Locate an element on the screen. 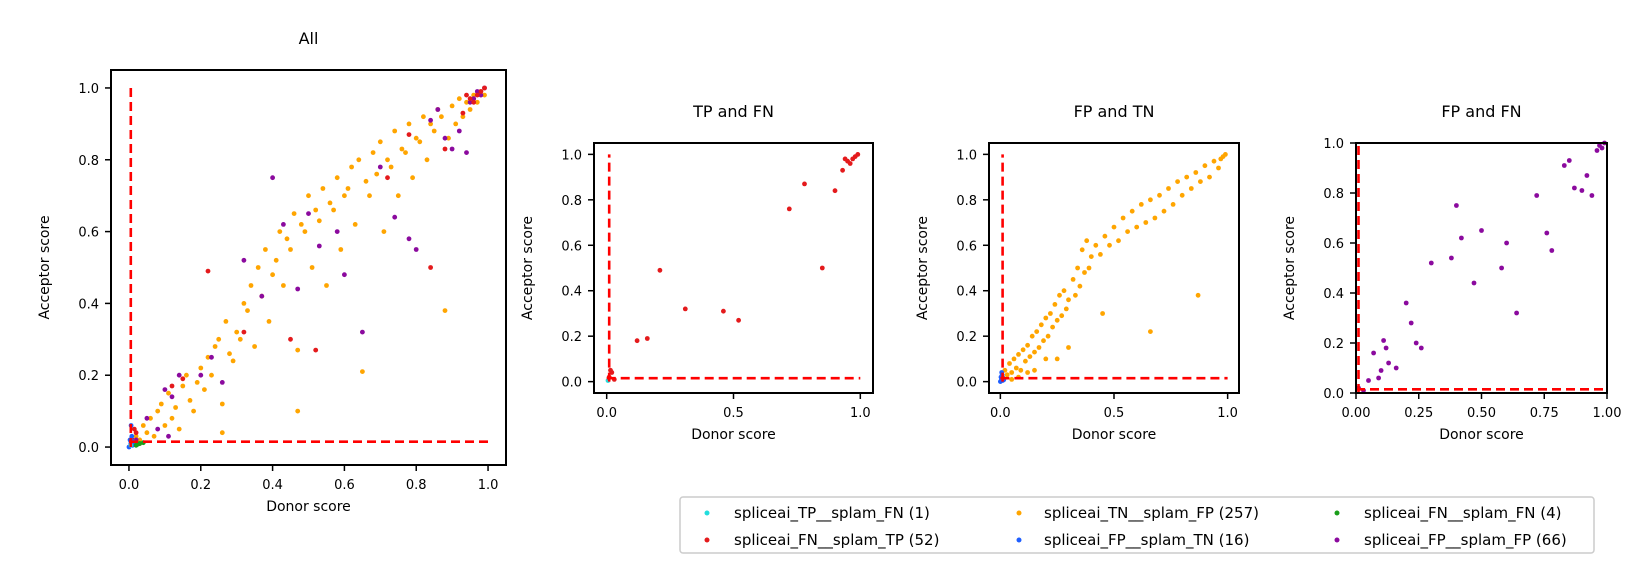 The image size is (1646, 584). y-tick-label: 1.0 is located at coordinates (1333, 144).